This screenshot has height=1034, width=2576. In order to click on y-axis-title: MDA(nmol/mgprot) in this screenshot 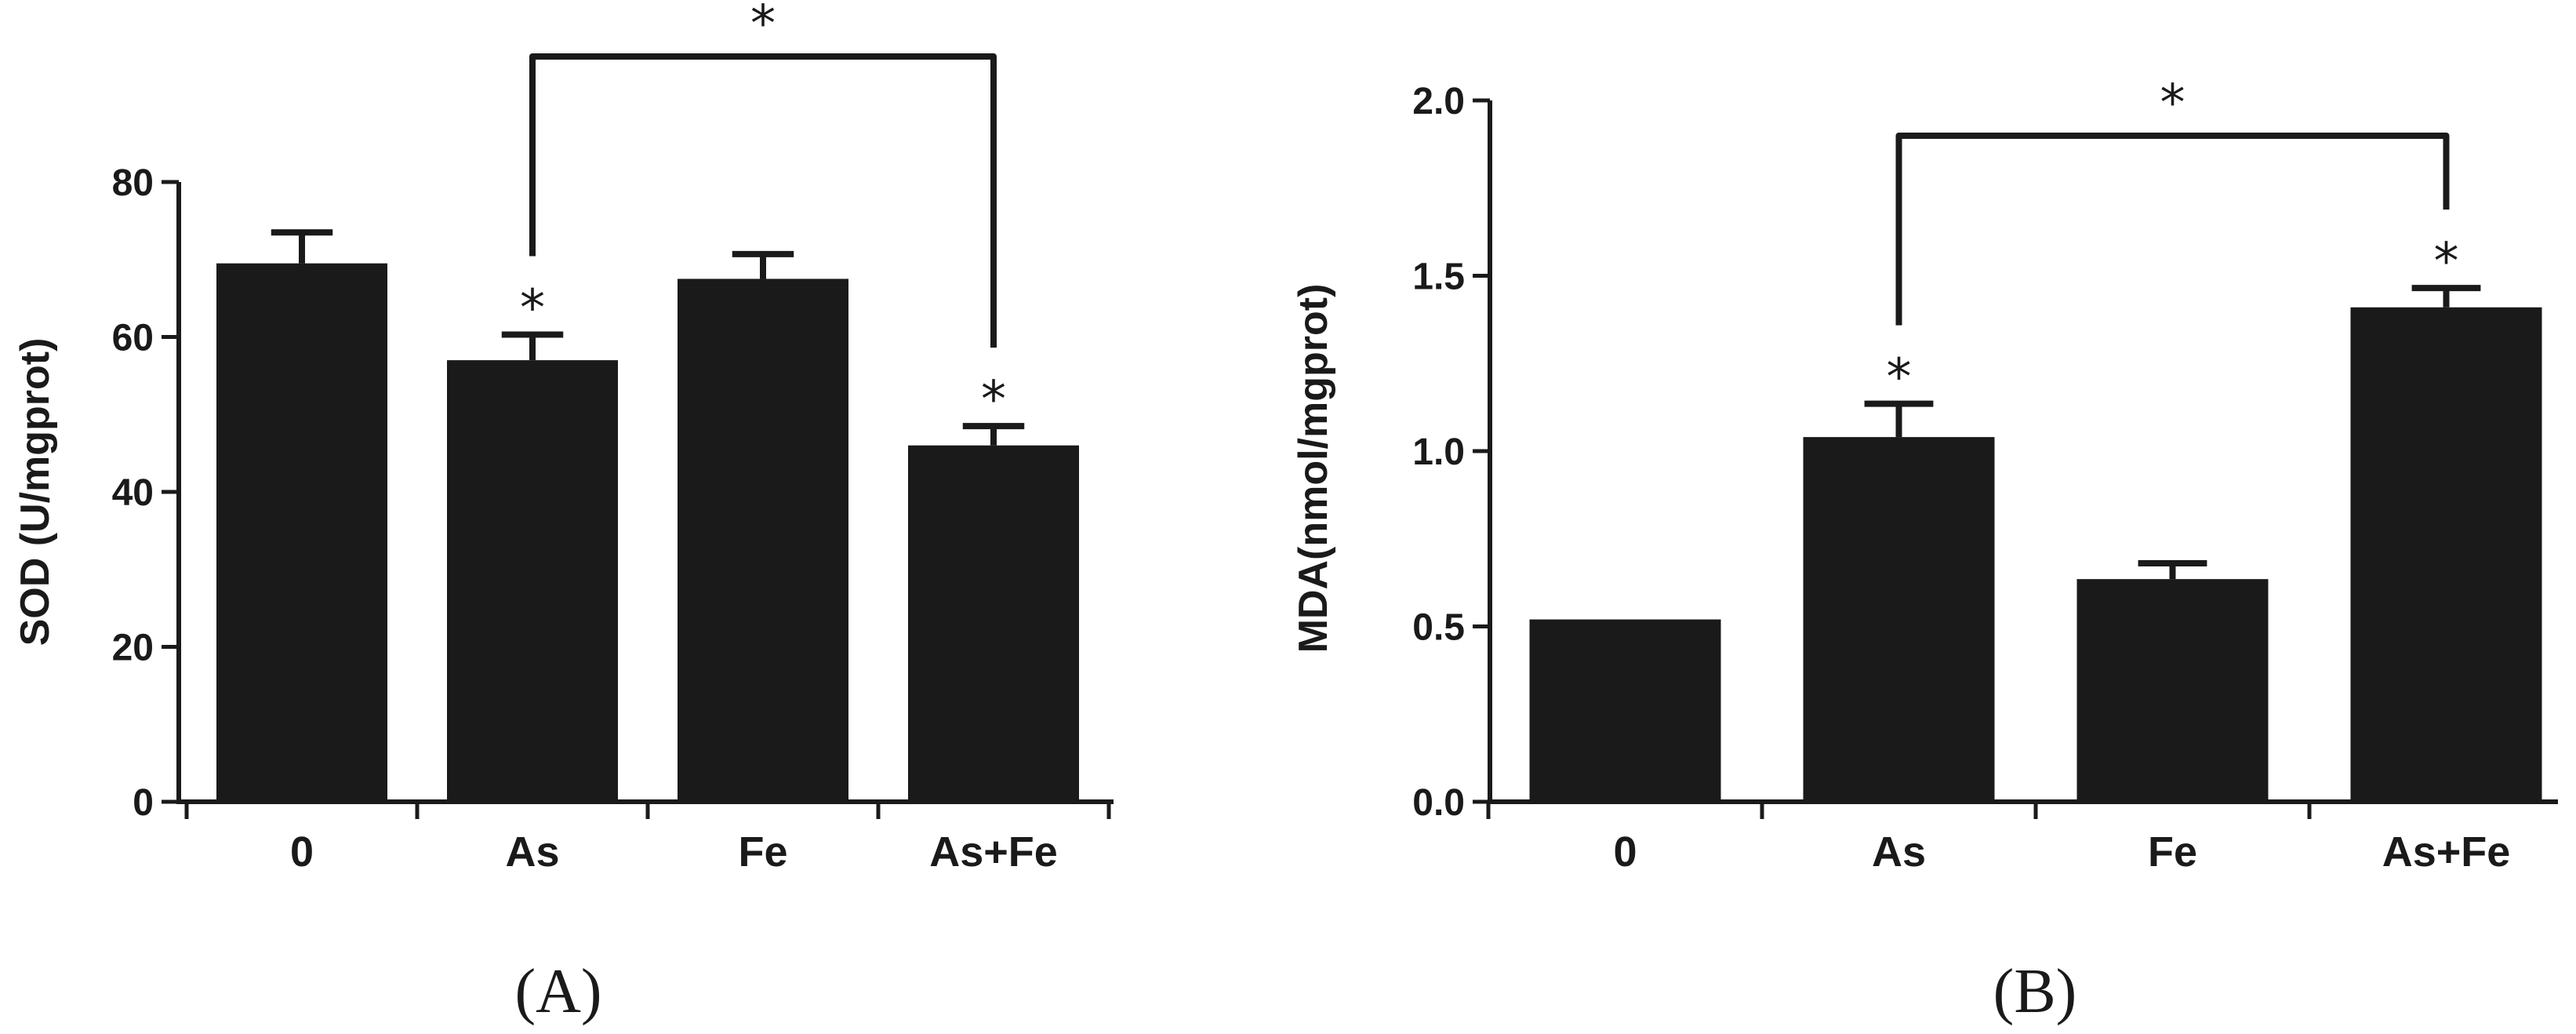, I will do `click(1313, 469)`.